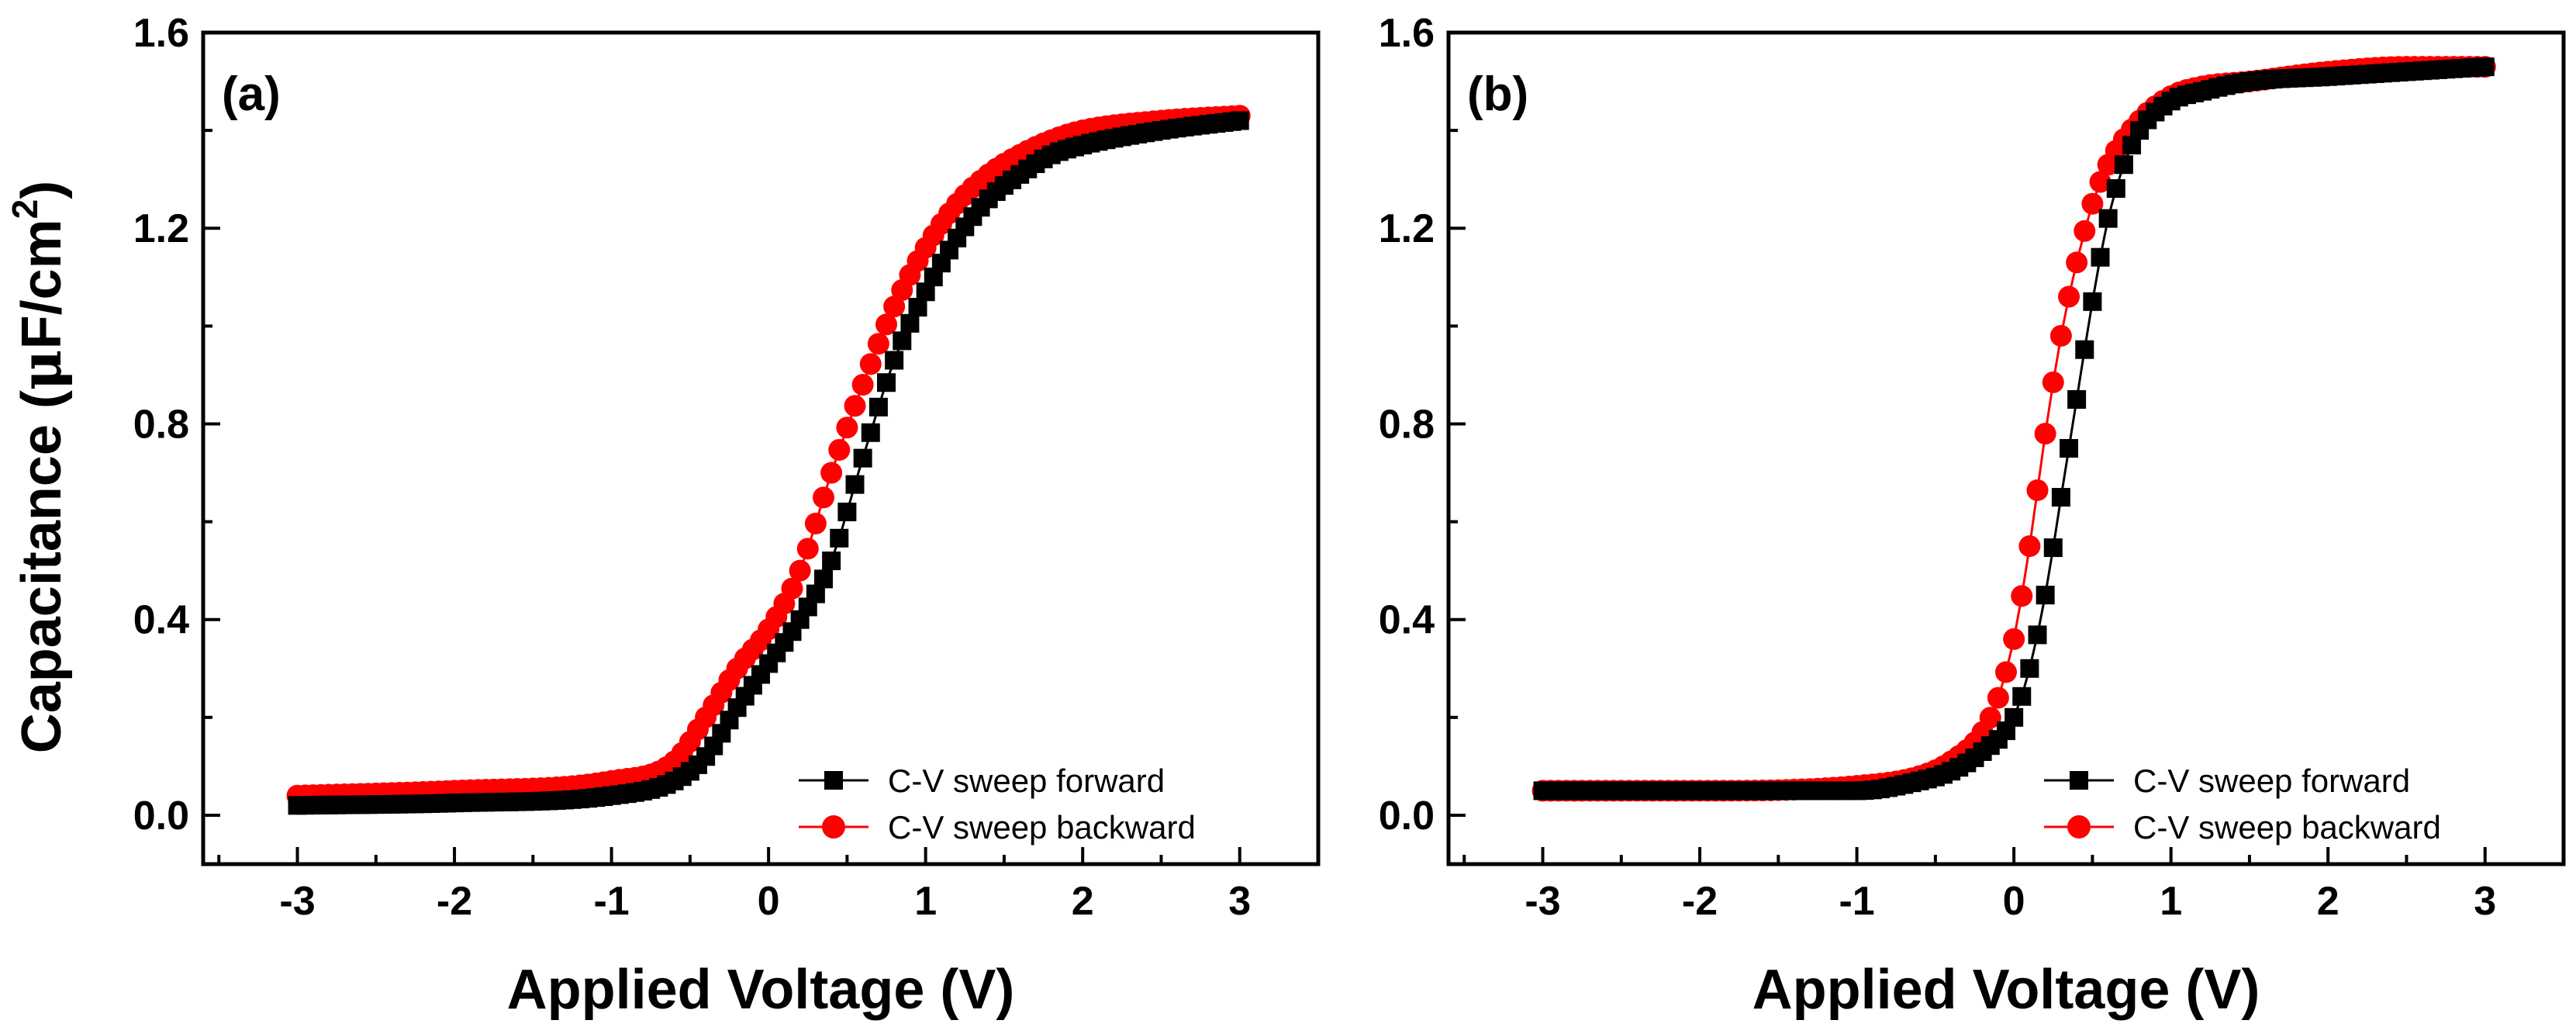  I want to click on x-tick-label-a: -2, so click(455, 901).